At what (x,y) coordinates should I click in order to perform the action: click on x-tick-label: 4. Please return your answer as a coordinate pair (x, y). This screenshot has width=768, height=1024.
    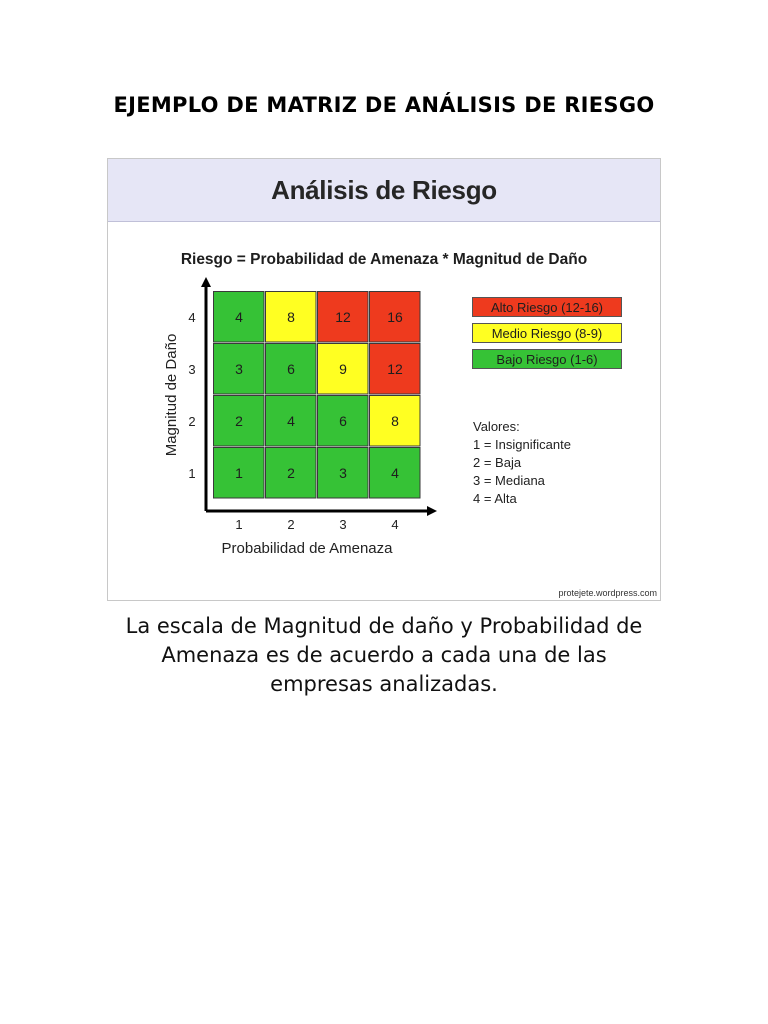
    Looking at the image, I should click on (394, 524).